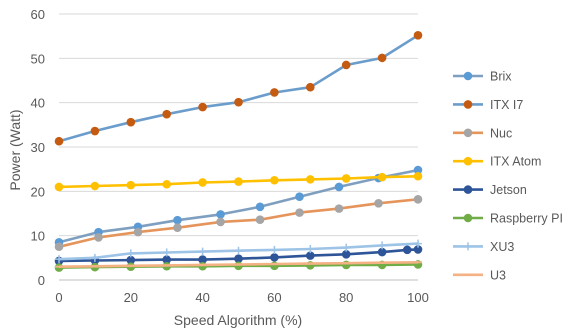  What do you see at coordinates (482, 133) in the screenshot?
I see `legend-item: Nuc` at bounding box center [482, 133].